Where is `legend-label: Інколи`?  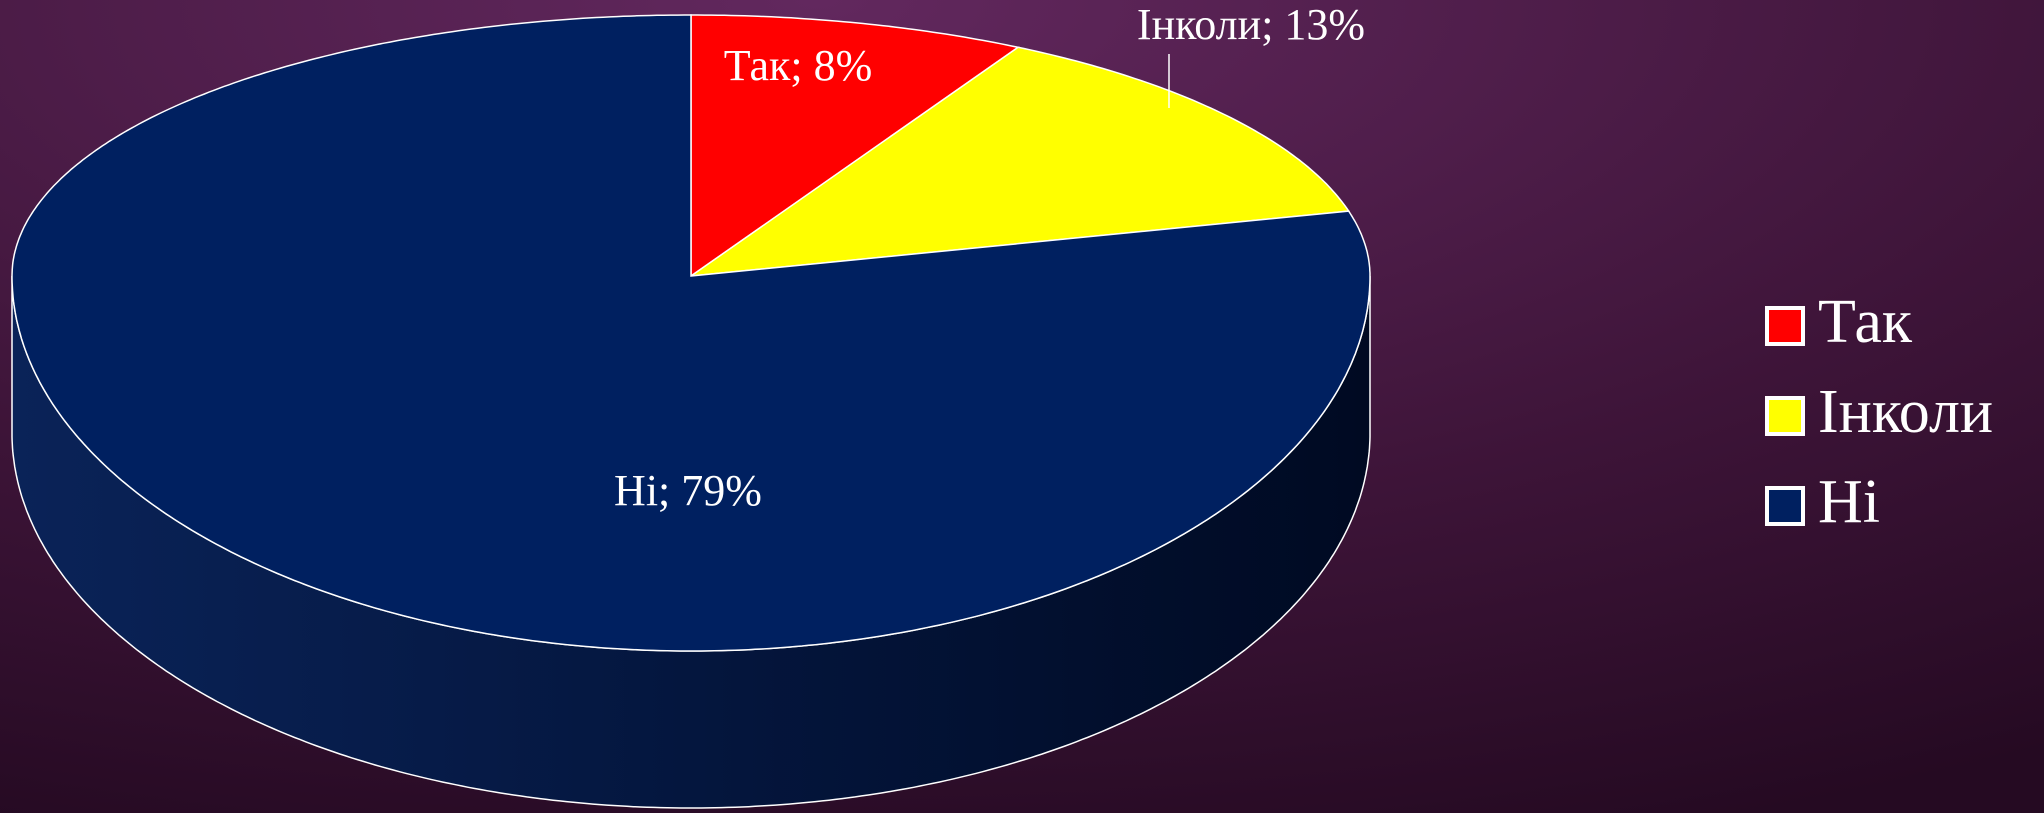 legend-label: Інколи is located at coordinates (1905, 412).